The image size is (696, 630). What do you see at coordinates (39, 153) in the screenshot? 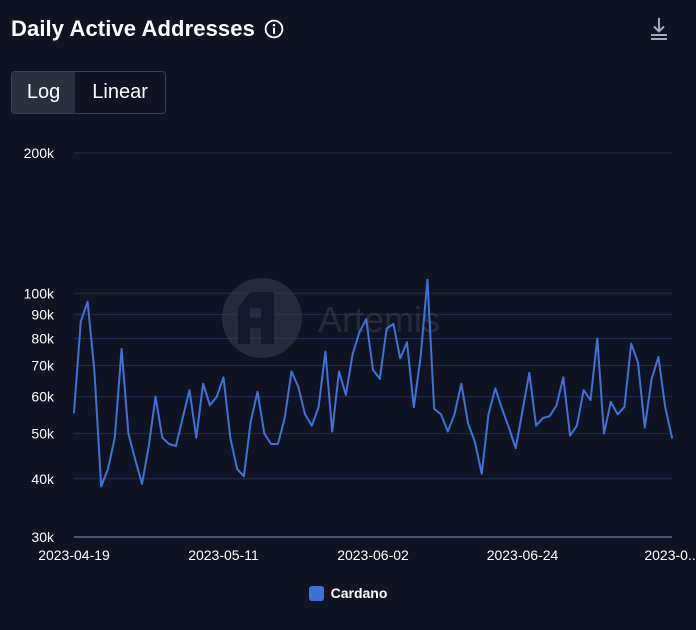
I see `y-tick-label: 200k` at bounding box center [39, 153].